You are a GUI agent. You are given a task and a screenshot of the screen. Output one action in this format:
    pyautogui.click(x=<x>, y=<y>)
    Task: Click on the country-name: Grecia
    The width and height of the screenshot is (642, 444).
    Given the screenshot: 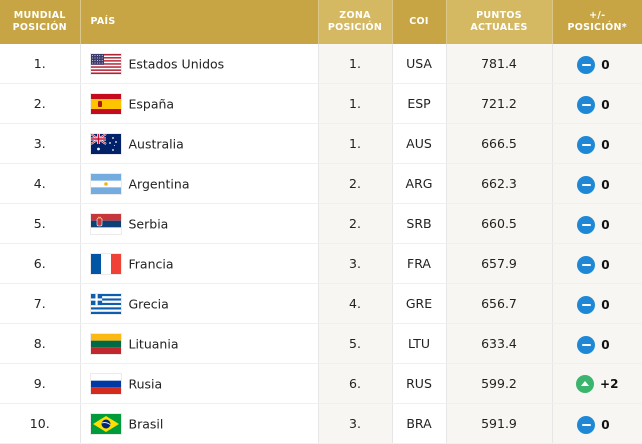 What is the action you would take?
    pyautogui.click(x=148, y=303)
    